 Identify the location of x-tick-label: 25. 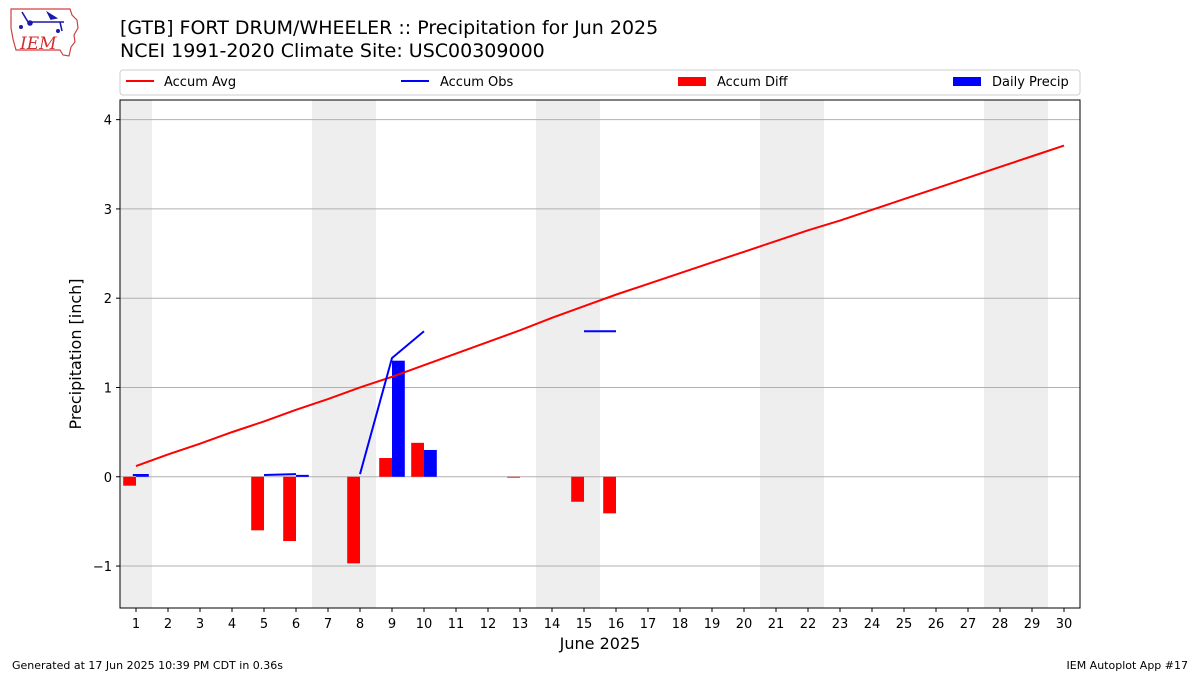
(904, 624).